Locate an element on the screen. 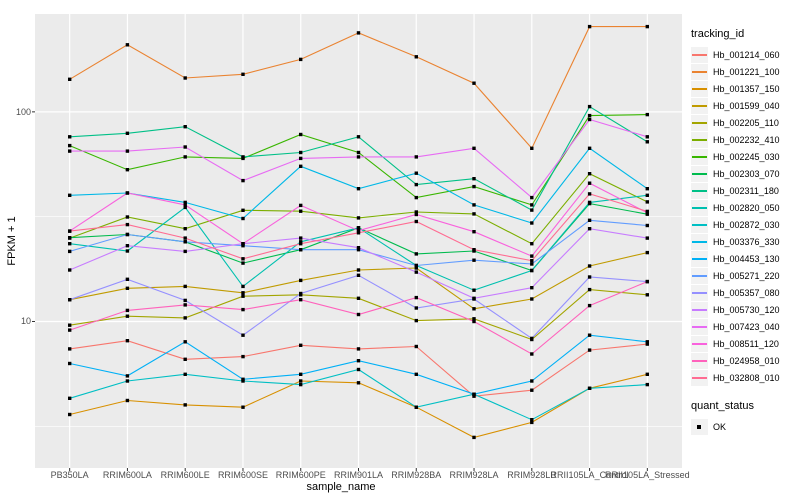 This screenshot has height=500, width=800. x-tick-label: PB350LA is located at coordinates (69, 475).